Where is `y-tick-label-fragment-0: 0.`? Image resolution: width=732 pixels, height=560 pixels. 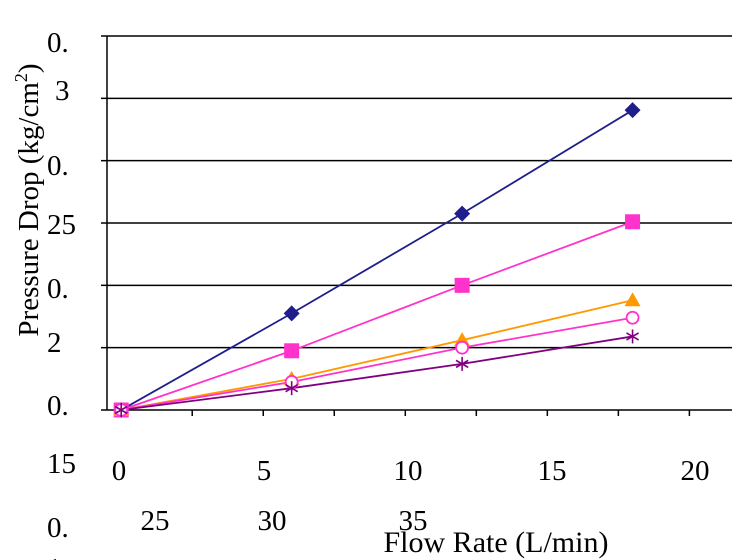
y-tick-label-fragment-0: 0. is located at coordinates (58, 43).